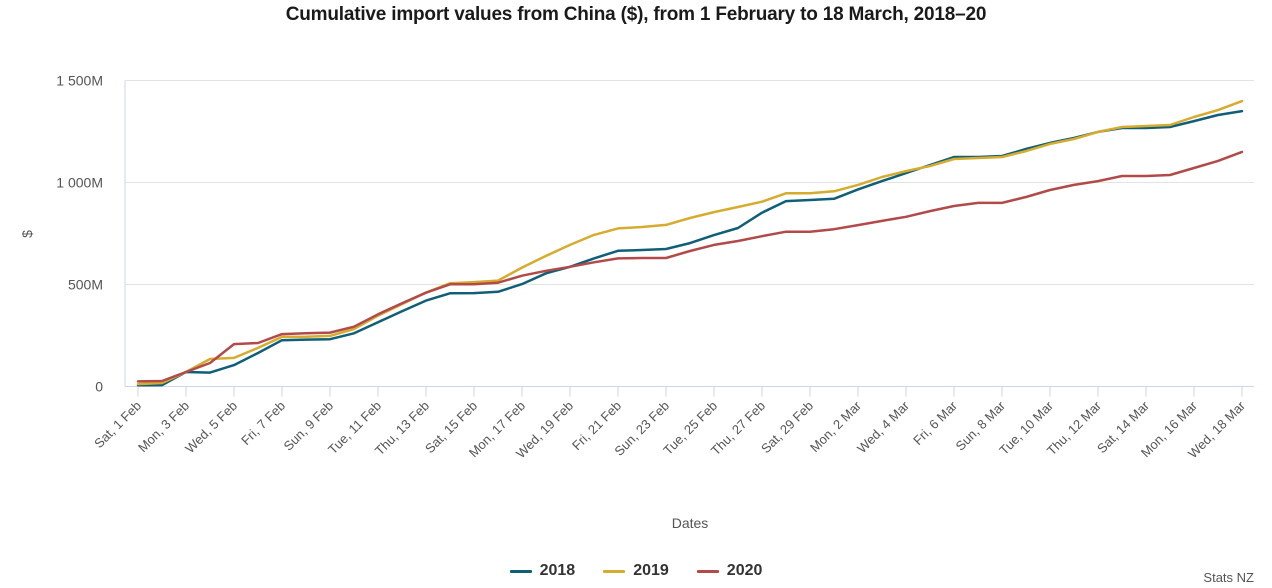 The image size is (1272, 588). I want to click on legend-item-2018: 2018, so click(542, 571).